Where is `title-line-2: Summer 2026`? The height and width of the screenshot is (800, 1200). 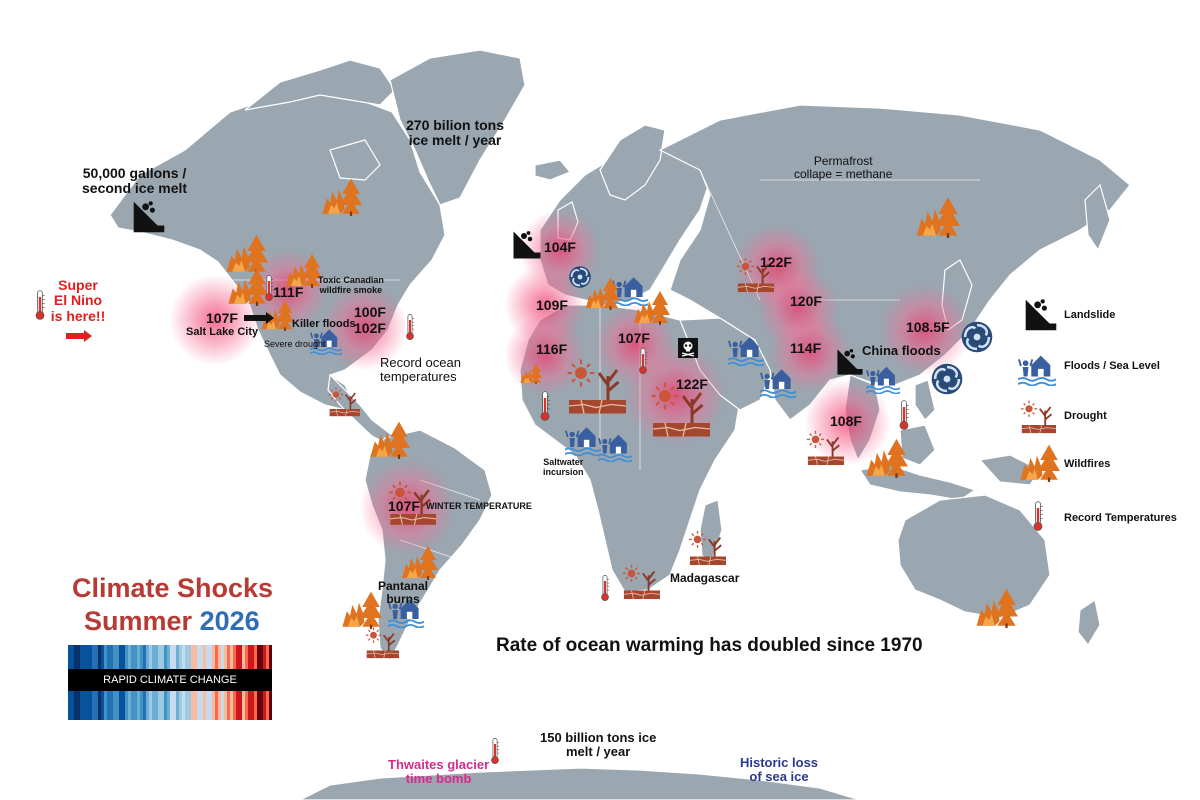 title-line-2: Summer 2026 is located at coordinates (172, 621).